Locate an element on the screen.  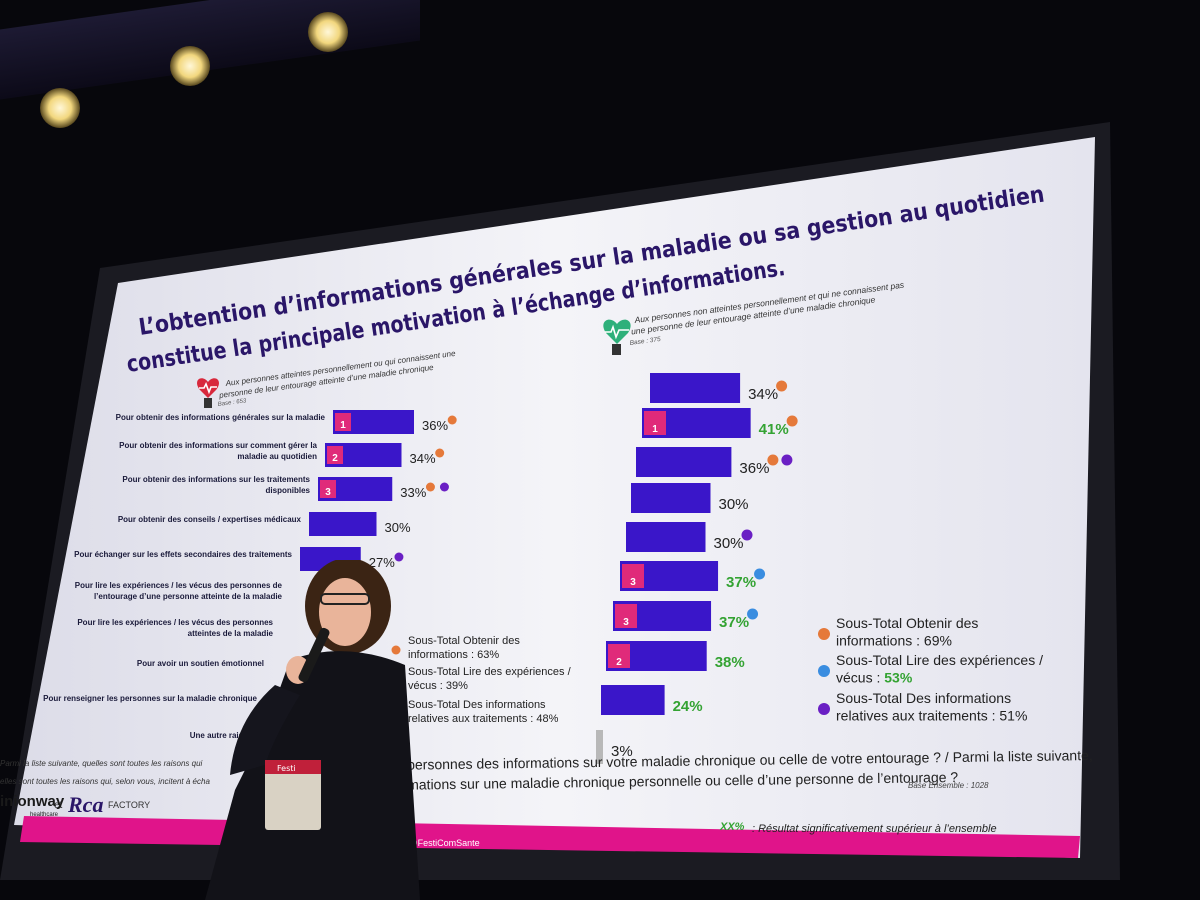
value-label: 38% is located at coordinates (730, 662).